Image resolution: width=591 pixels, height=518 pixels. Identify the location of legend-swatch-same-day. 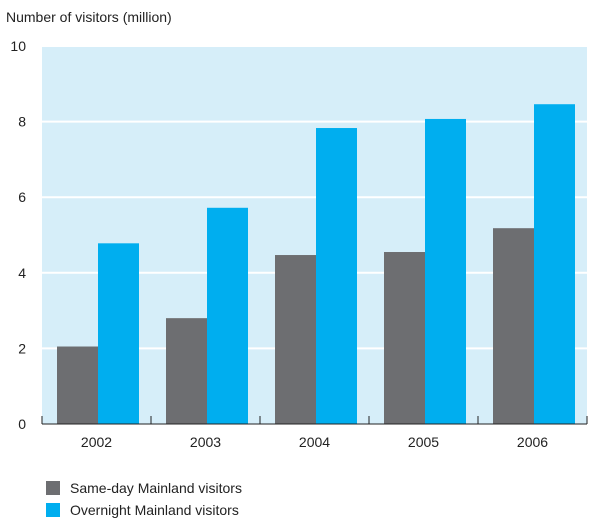
(53, 488).